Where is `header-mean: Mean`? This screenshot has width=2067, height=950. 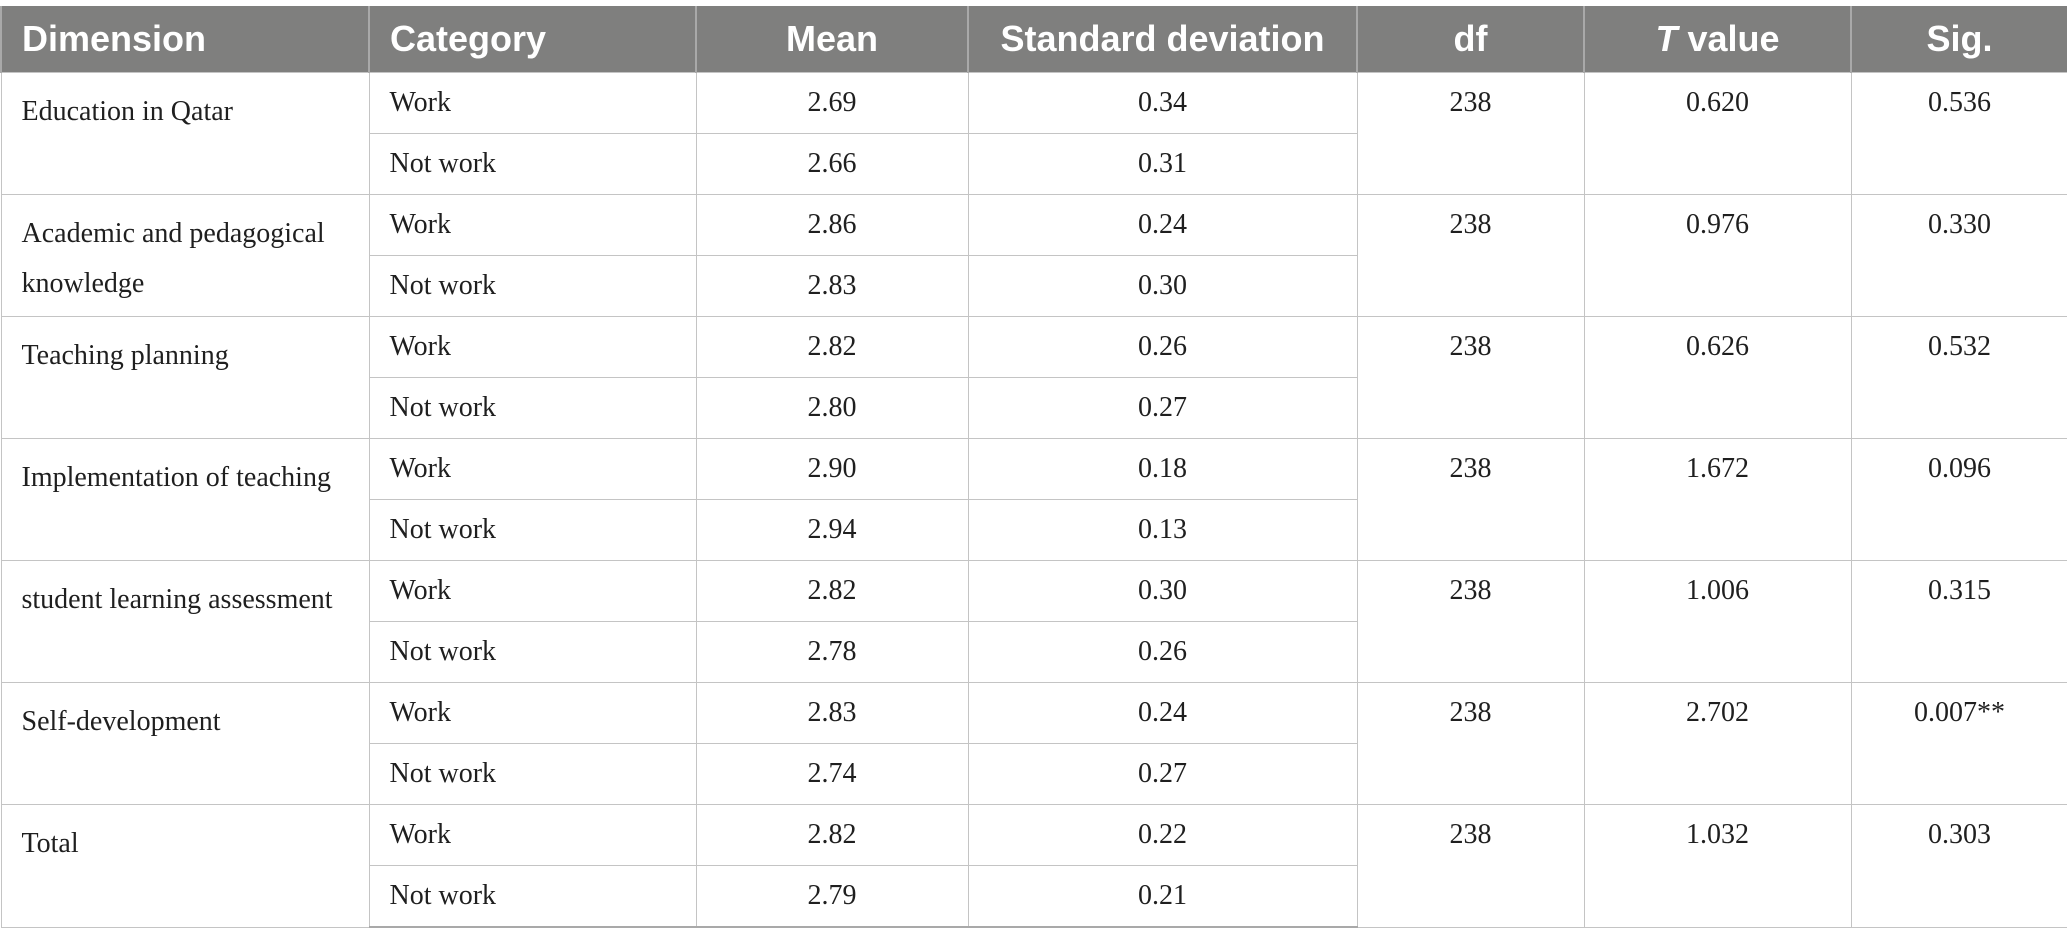 header-mean: Mean is located at coordinates (832, 39).